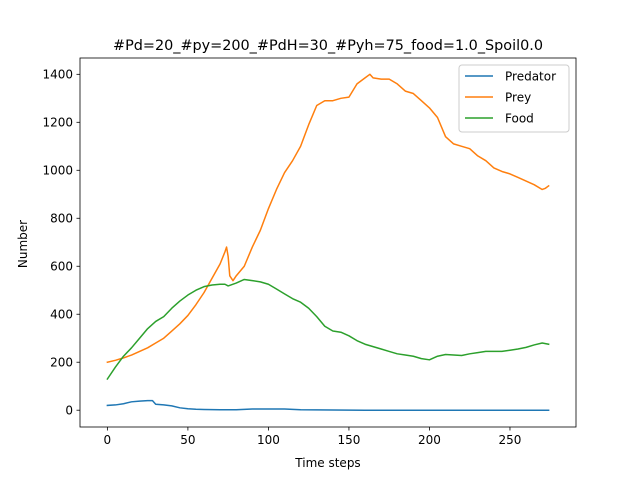 The image size is (640, 484). I want to click on y-tick-label: 800, so click(61, 219).